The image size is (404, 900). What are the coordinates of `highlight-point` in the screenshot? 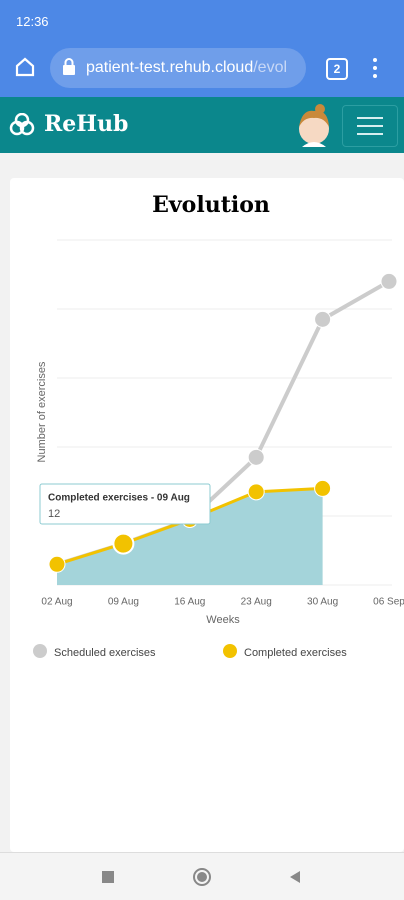 It's located at (123, 543).